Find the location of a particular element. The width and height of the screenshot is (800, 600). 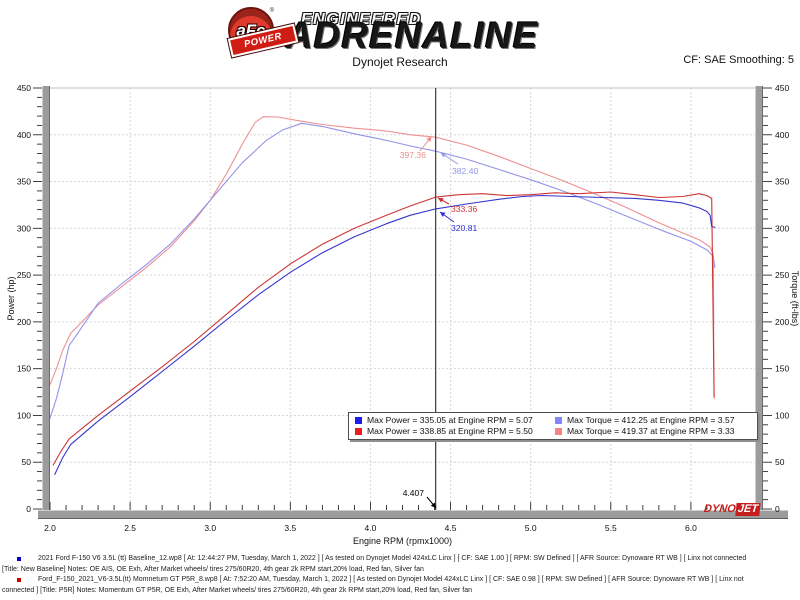

y-tick-label-right: 450 is located at coordinates (782, 88).